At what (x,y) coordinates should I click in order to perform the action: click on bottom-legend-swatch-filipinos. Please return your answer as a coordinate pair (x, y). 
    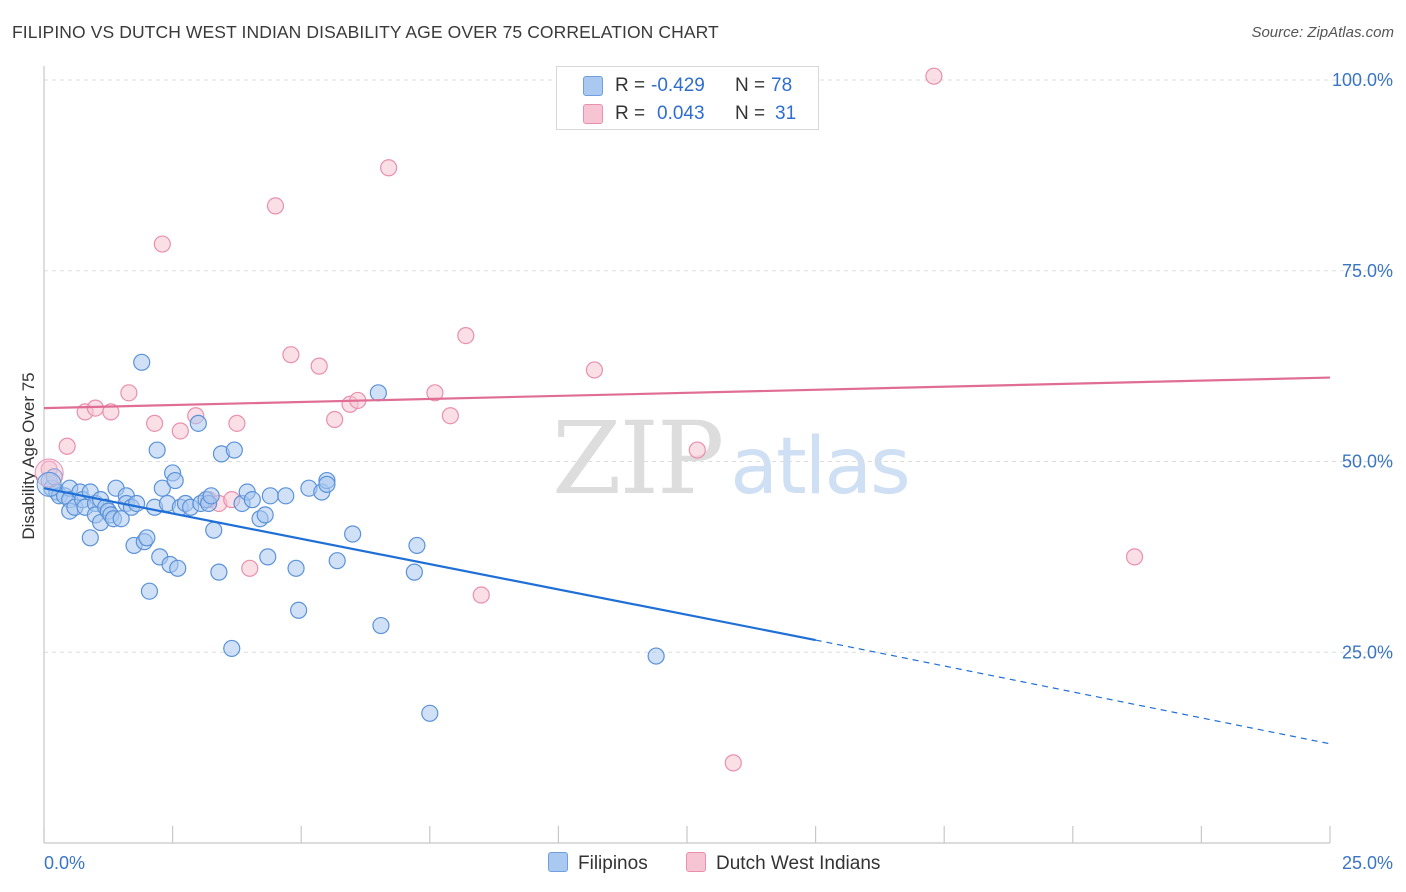
    Looking at the image, I should click on (558, 862).